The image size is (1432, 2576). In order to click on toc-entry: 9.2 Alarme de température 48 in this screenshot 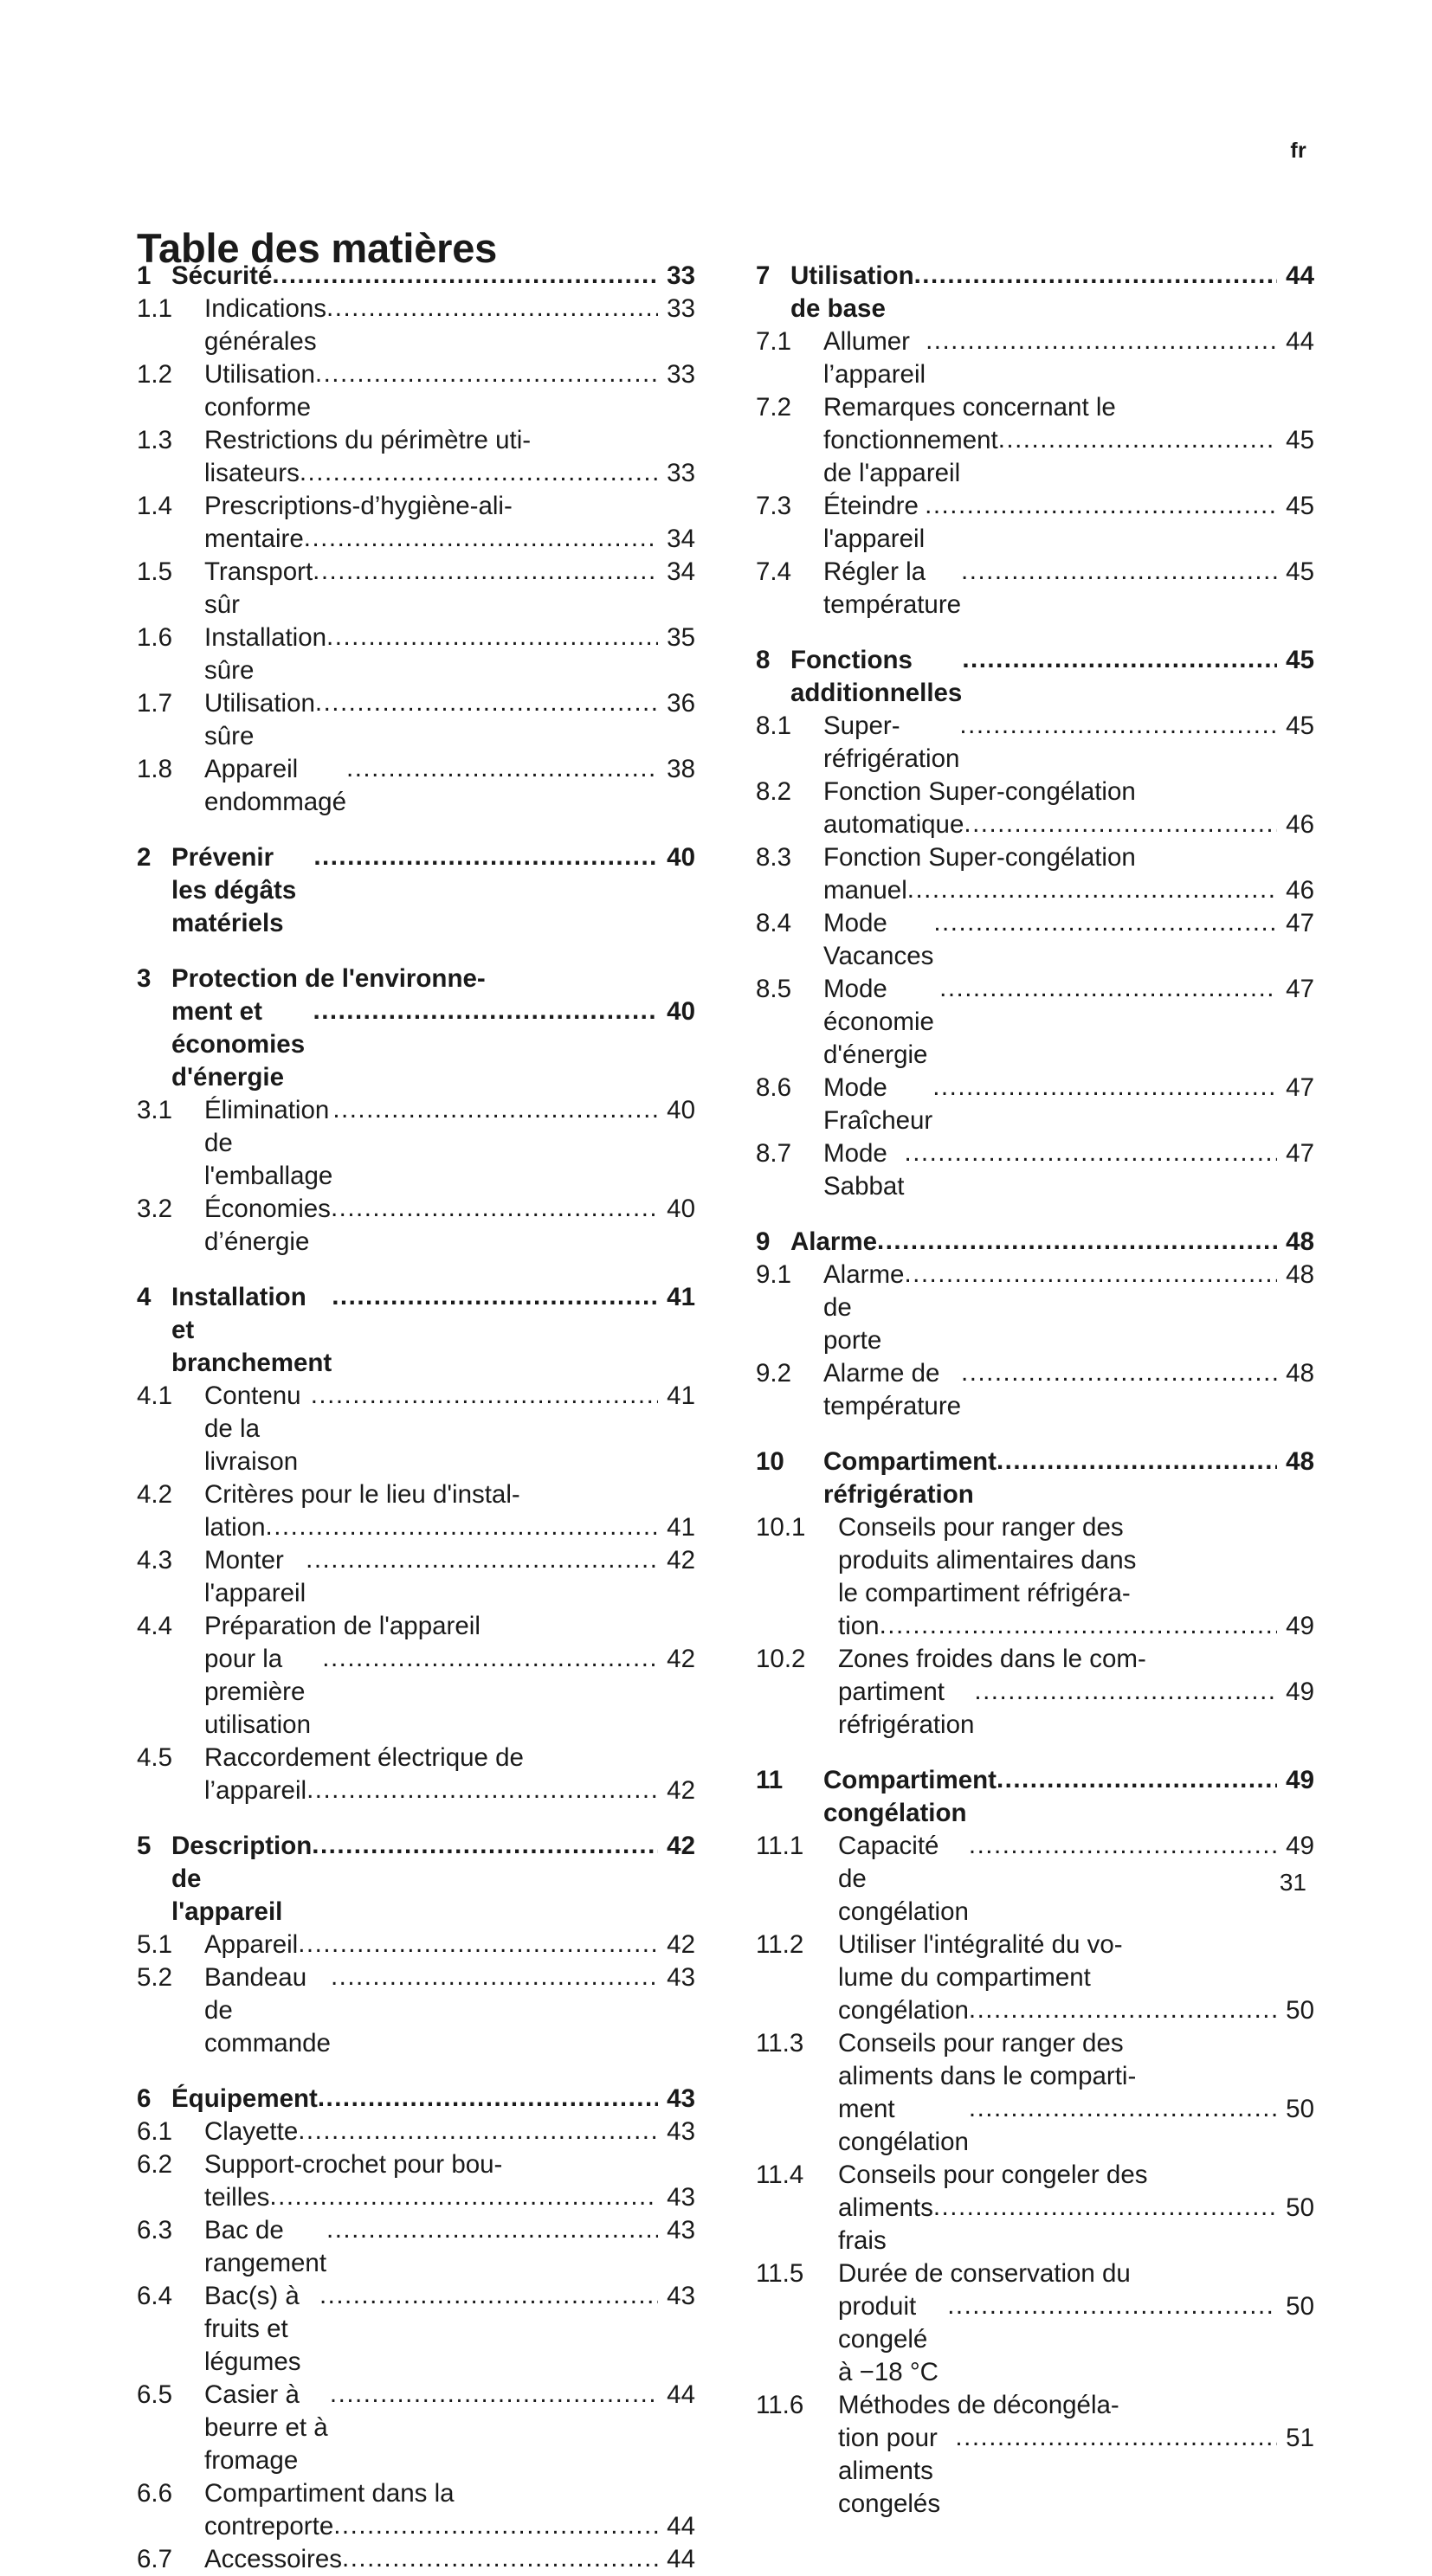, I will do `click(1035, 1390)`.